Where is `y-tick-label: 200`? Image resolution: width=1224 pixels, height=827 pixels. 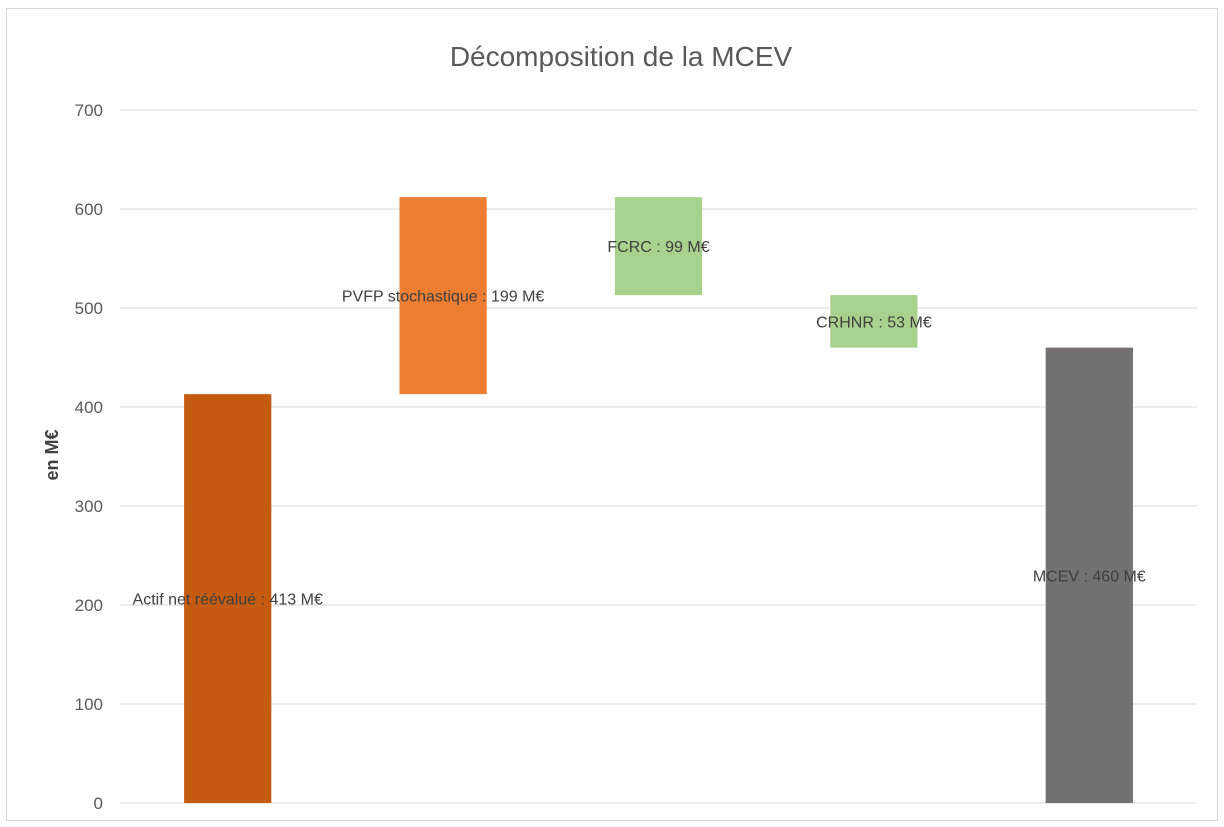
y-tick-label: 200 is located at coordinates (89, 605).